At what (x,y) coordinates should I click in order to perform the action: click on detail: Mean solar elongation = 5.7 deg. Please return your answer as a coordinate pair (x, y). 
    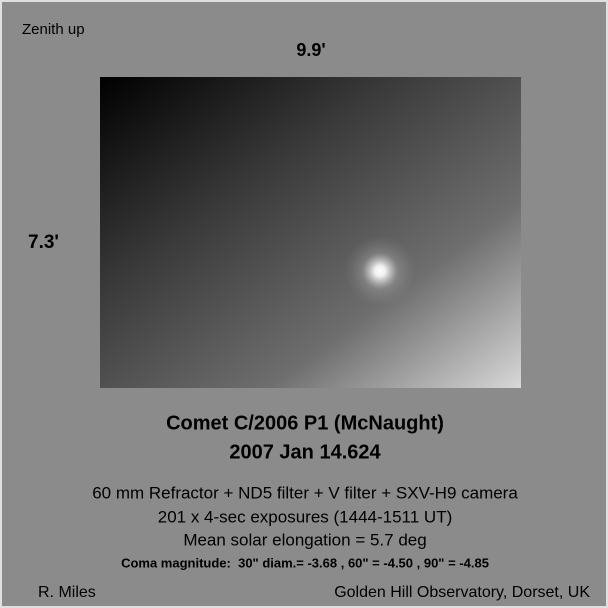
    Looking at the image, I should click on (304, 539).